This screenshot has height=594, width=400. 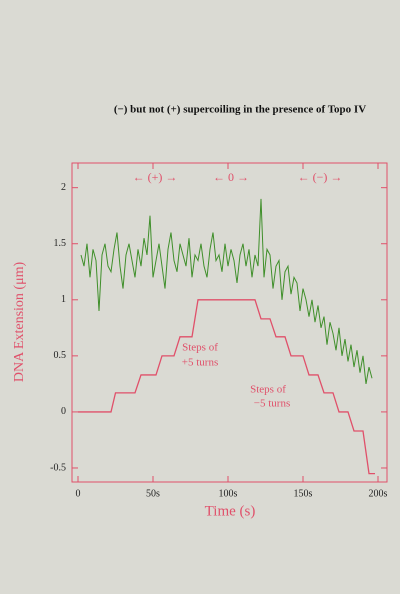 What do you see at coordinates (200, 363) in the screenshot?
I see `annotation: +5 turns` at bounding box center [200, 363].